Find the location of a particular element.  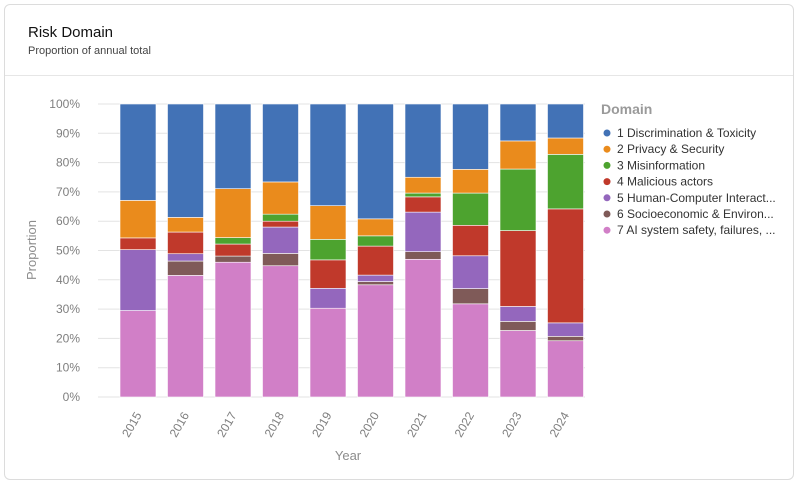

x-tick-label: 2024 is located at coordinates (560, 424).